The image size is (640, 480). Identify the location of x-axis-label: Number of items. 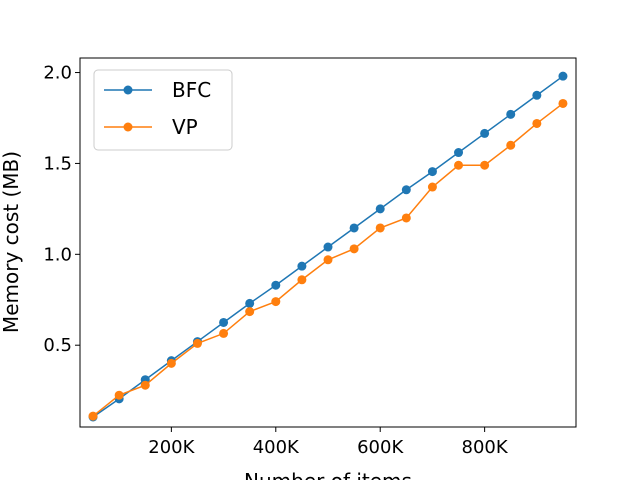
(328, 474).